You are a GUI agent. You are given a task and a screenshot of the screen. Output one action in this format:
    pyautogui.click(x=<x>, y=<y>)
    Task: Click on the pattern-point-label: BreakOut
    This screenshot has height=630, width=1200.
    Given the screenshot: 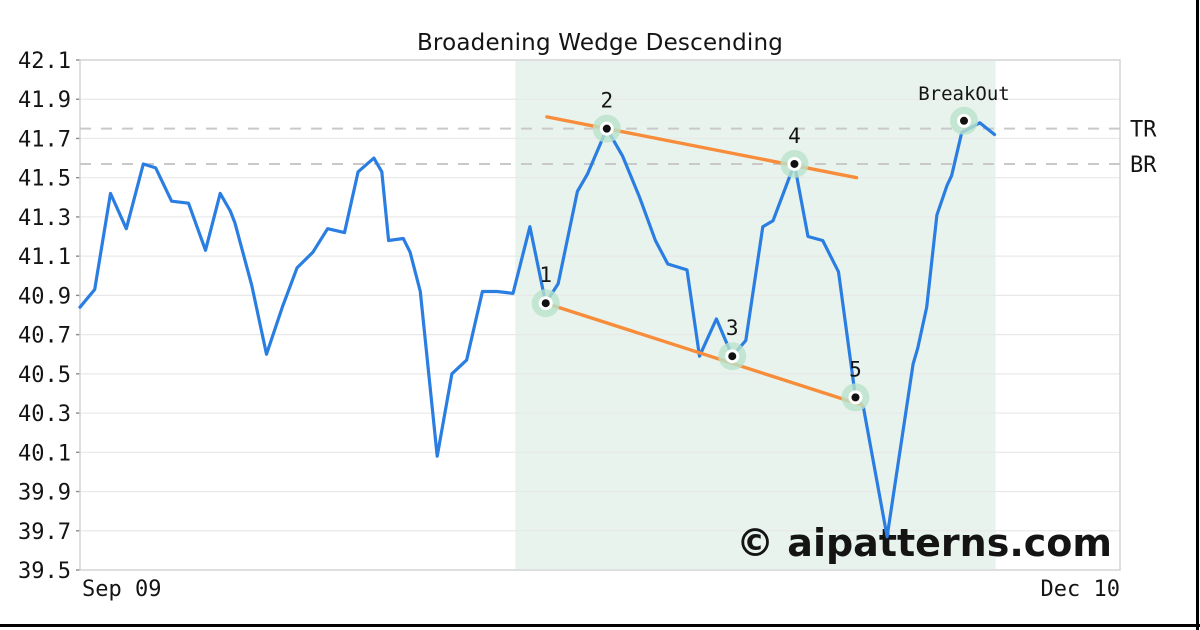 What is the action you would take?
    pyautogui.click(x=964, y=94)
    